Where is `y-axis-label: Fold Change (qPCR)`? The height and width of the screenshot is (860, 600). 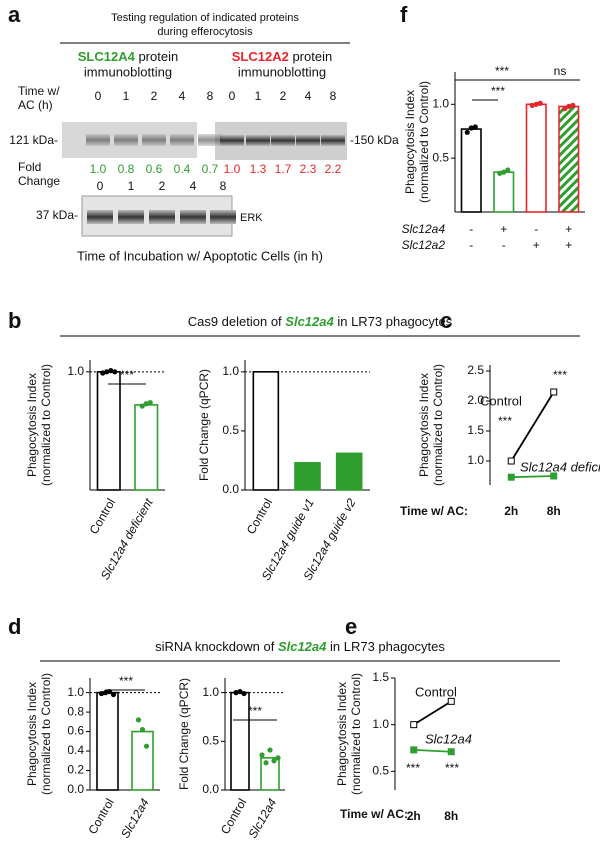
y-axis-label: Fold Change (qPCR) is located at coordinates (184, 734).